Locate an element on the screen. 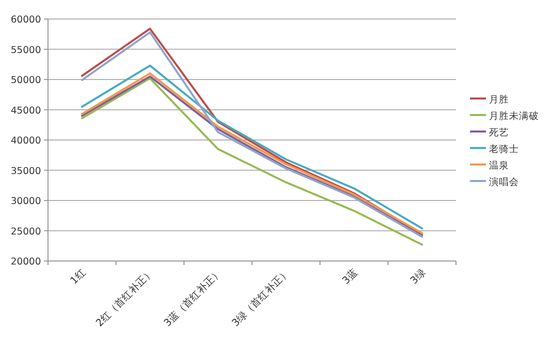 The image size is (550, 338). y-tick-label: 30000 is located at coordinates (25, 201).